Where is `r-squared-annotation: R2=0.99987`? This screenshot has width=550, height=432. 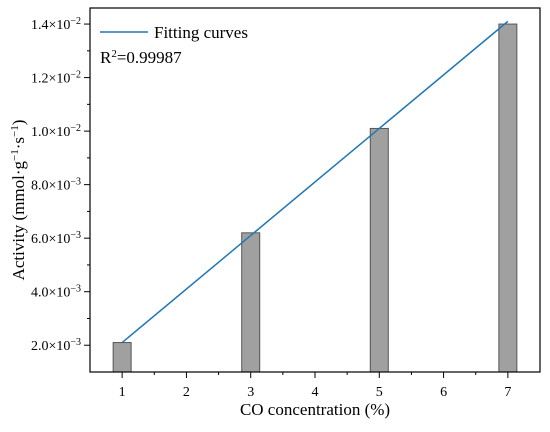
r-squared-annotation: R2=0.99987 is located at coordinates (141, 57).